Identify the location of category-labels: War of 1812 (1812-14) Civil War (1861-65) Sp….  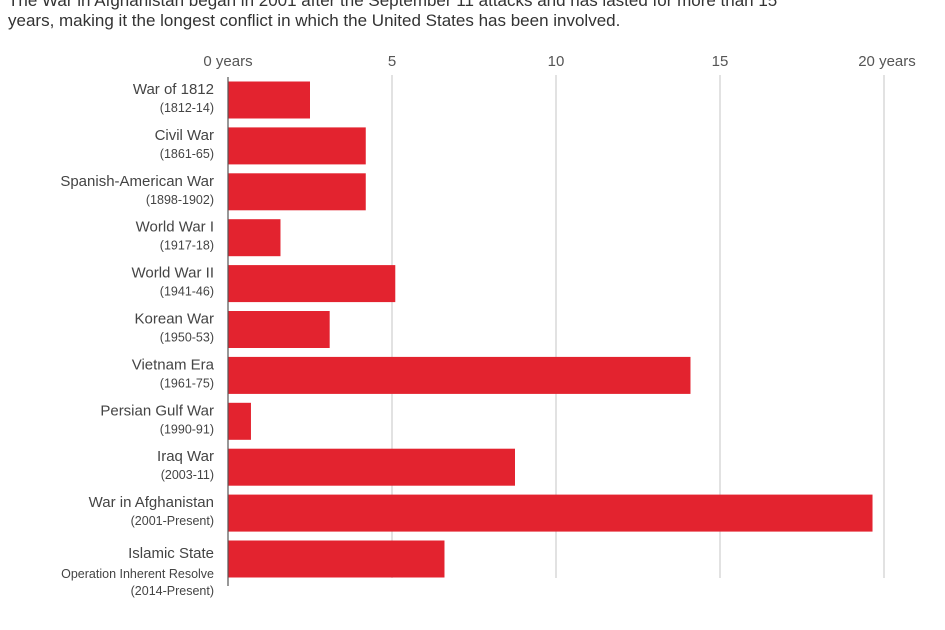
(137, 339).